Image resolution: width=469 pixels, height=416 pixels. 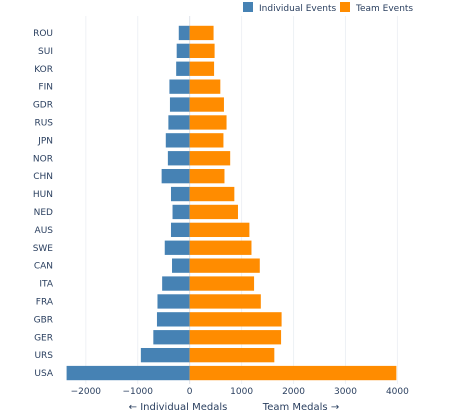 What do you see at coordinates (43, 195) in the screenshot?
I see `y-tick-label: HUN` at bounding box center [43, 195].